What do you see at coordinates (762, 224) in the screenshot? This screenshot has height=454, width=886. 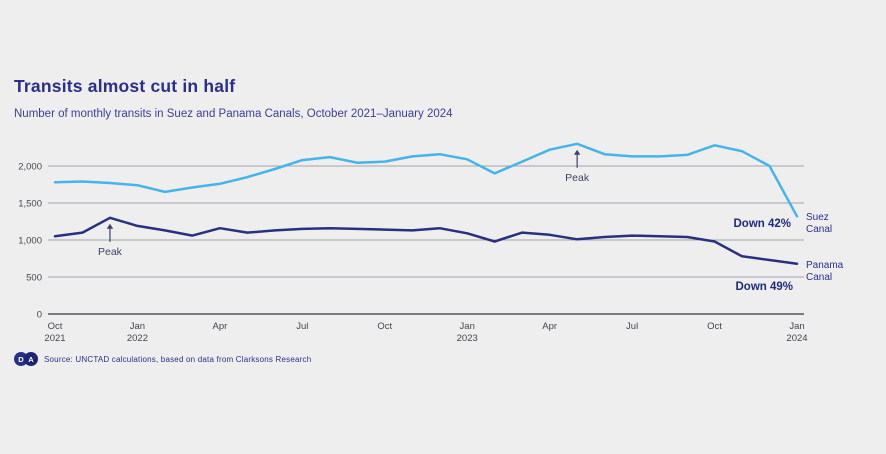 I see `suez-down-annotation: Down 42%` at bounding box center [762, 224].